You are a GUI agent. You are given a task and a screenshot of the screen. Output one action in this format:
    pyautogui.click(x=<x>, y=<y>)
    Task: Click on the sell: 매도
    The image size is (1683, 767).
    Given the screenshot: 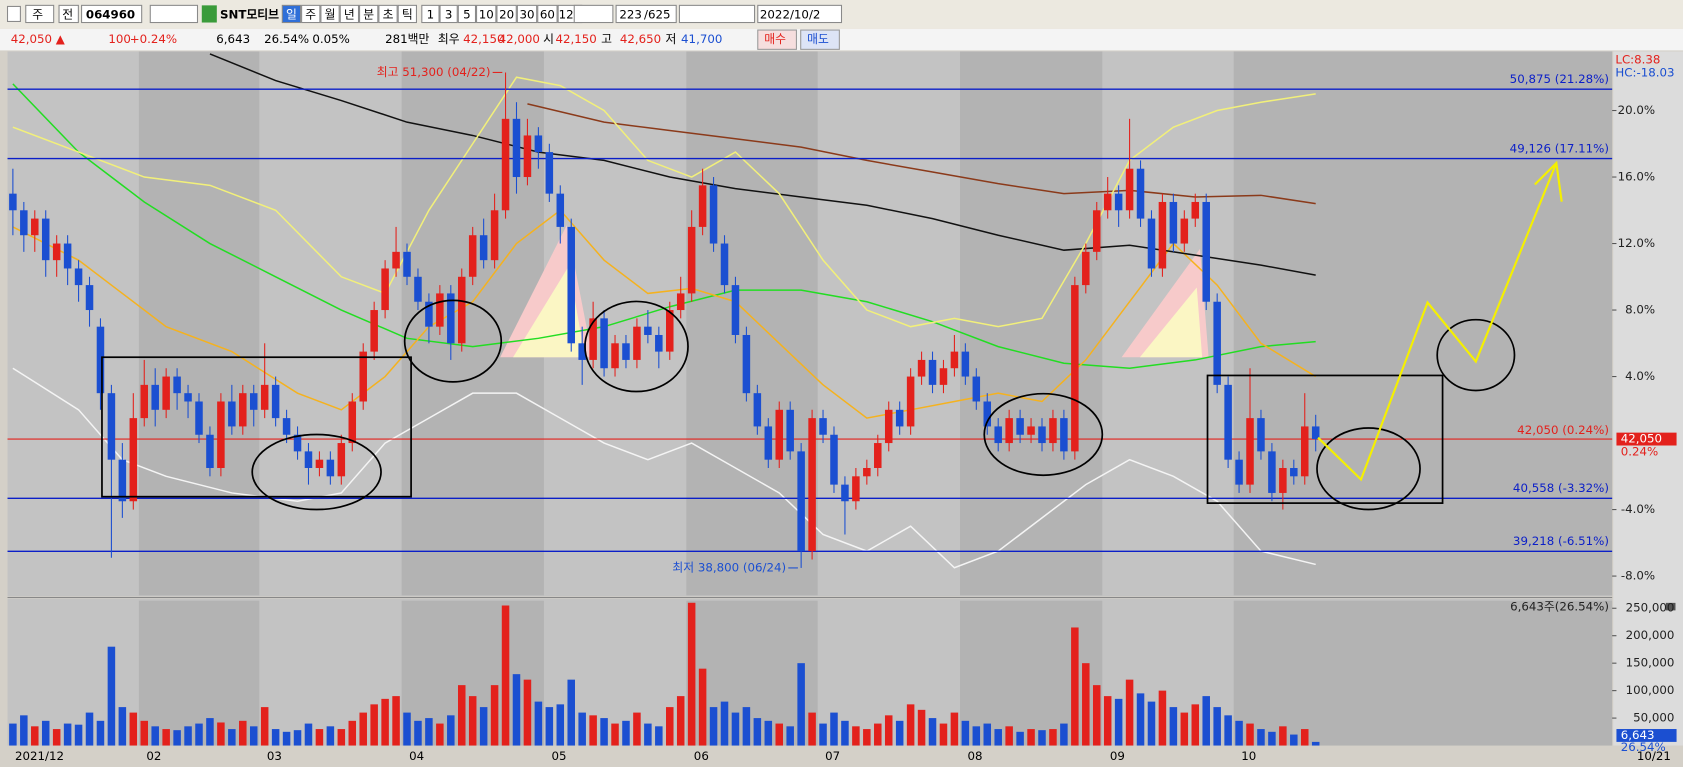 What is the action you would take?
    pyautogui.click(x=818, y=39)
    